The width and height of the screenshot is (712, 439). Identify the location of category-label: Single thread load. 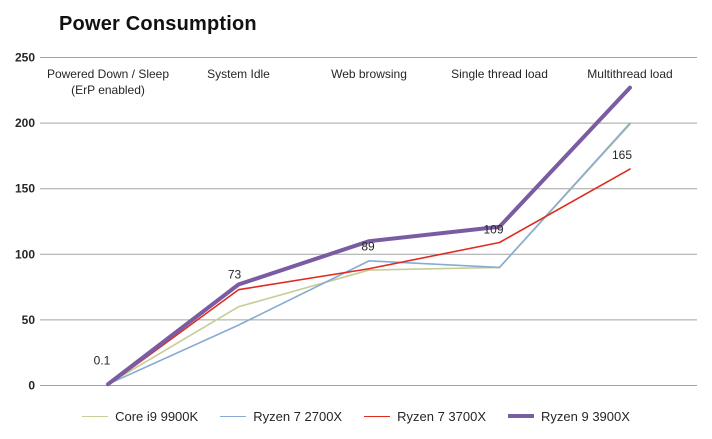
(499, 74).